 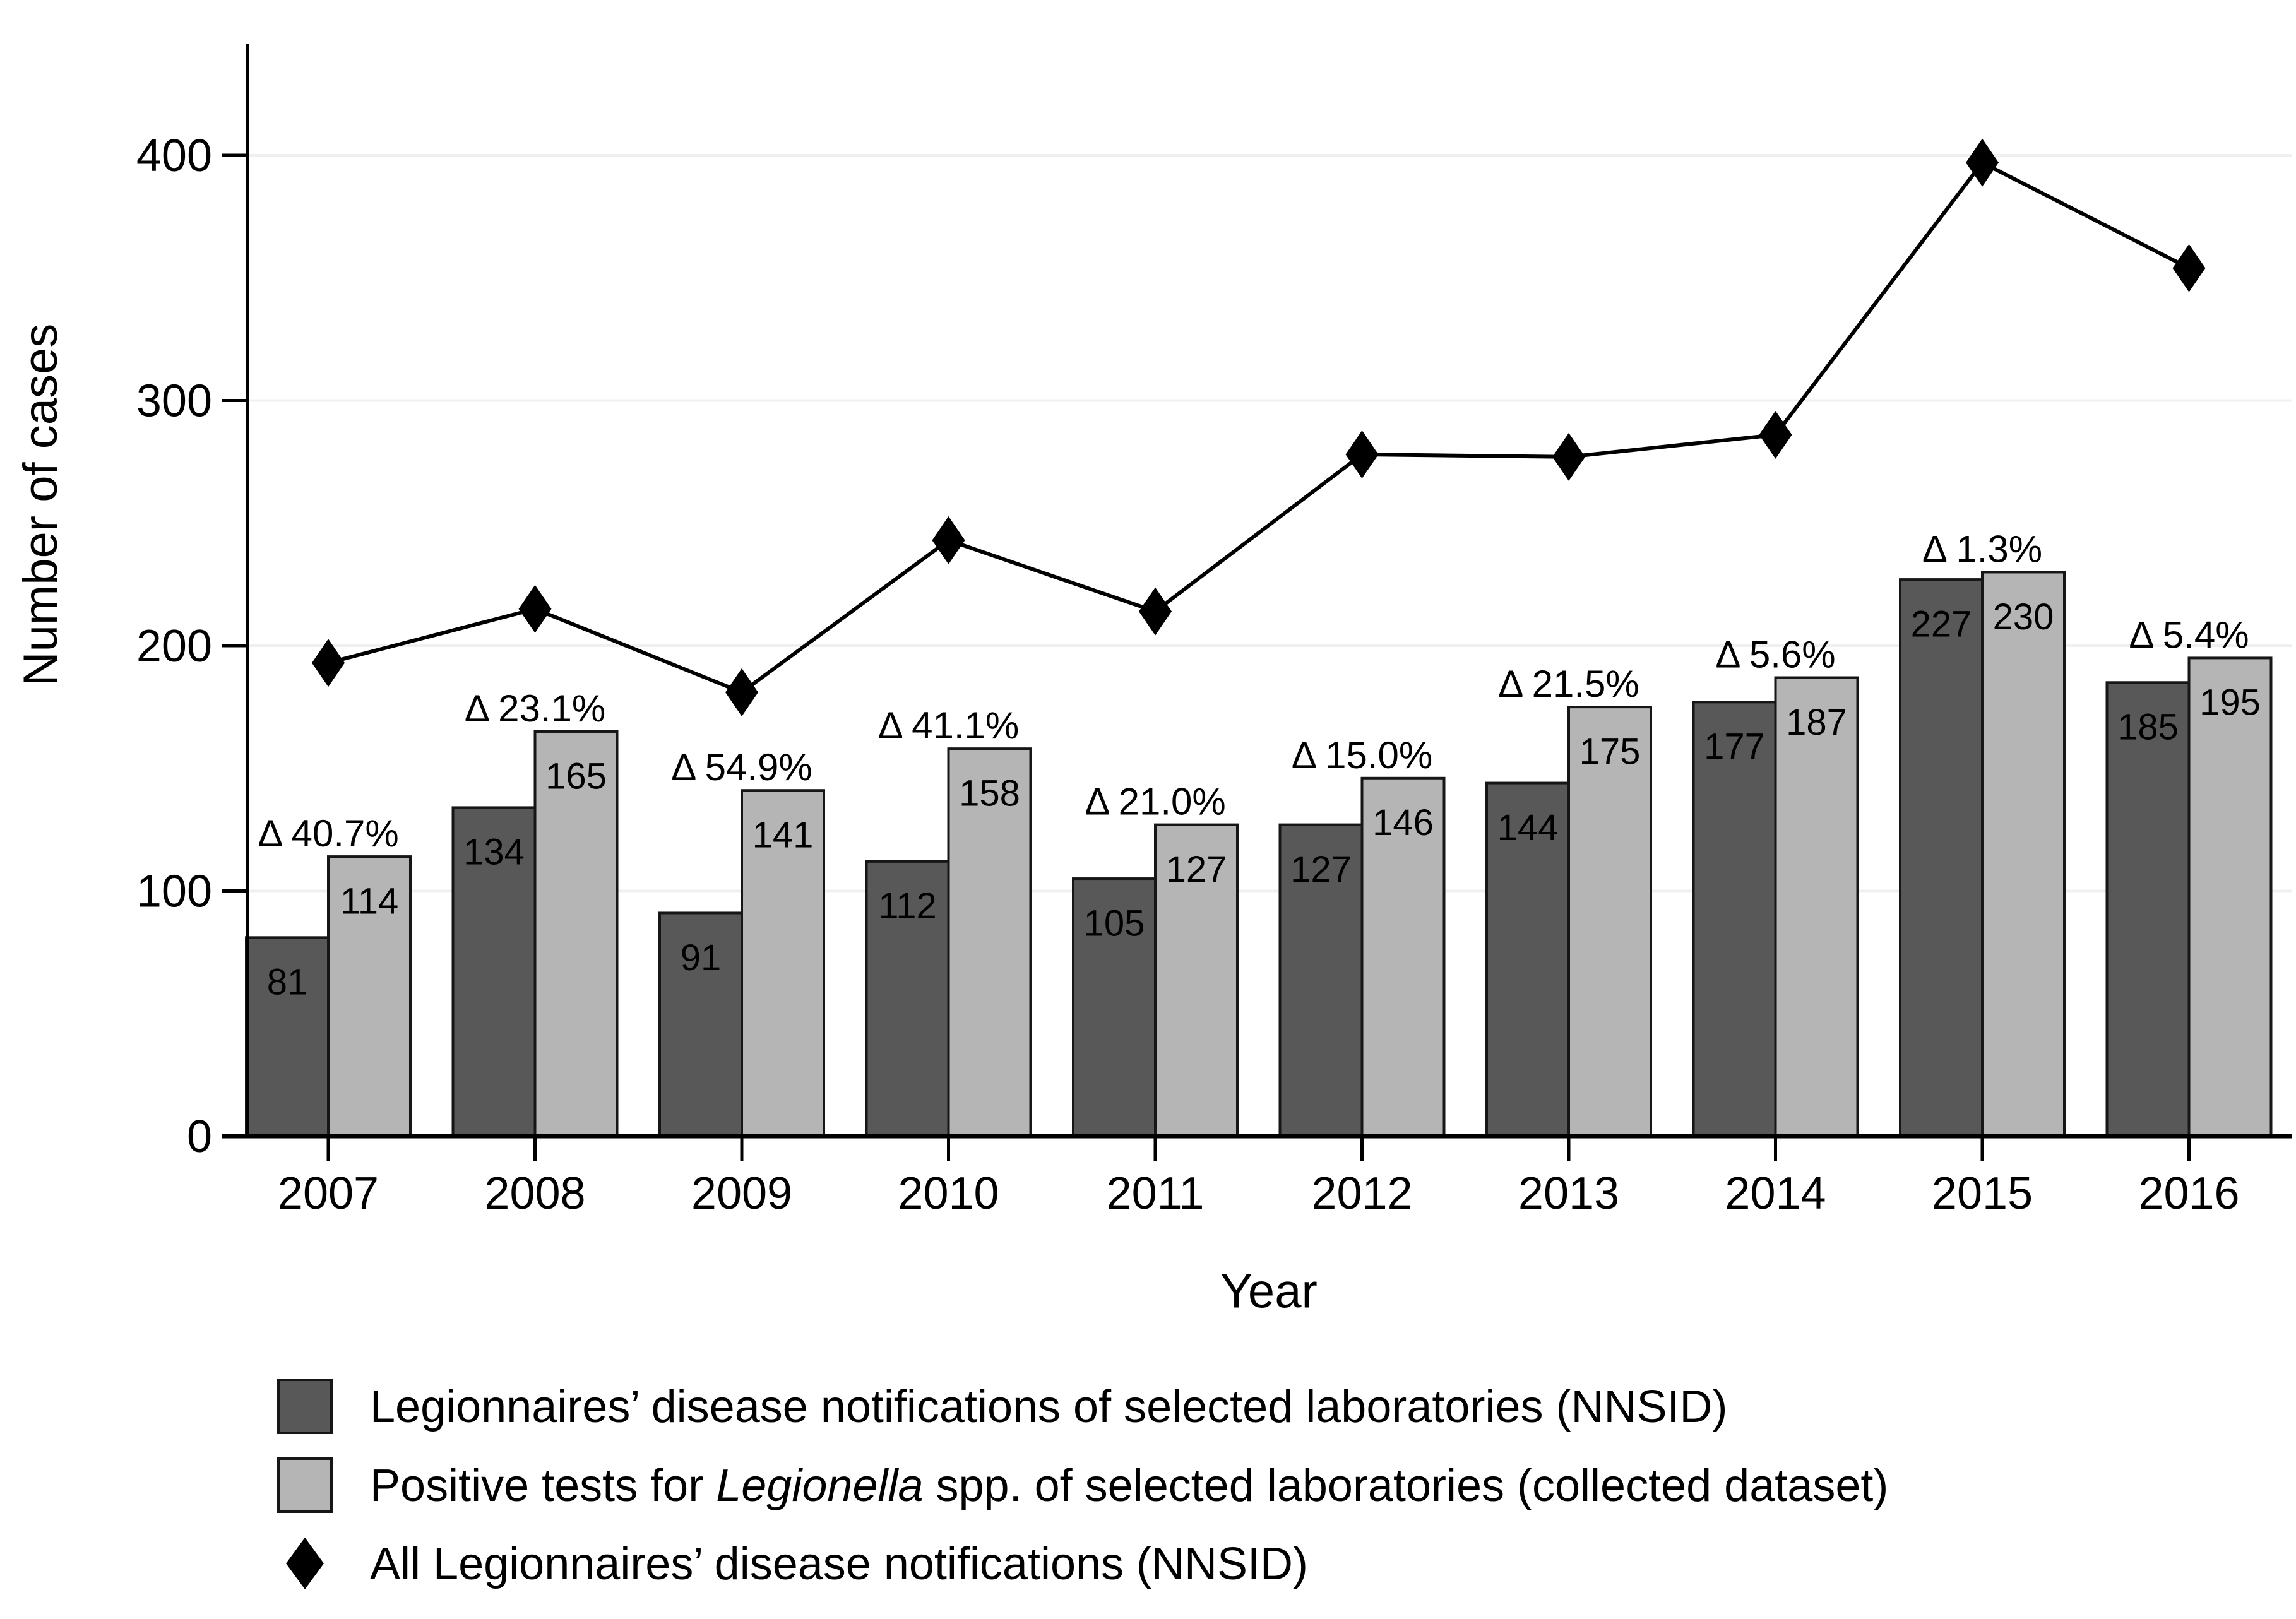 What do you see at coordinates (2148, 727) in the screenshot?
I see `bar-value-notifications-2016: 185` at bounding box center [2148, 727].